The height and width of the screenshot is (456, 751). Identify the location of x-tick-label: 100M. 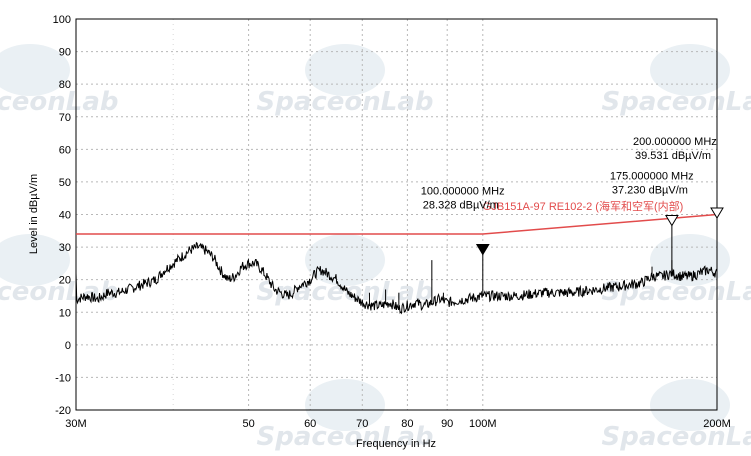
(483, 424).